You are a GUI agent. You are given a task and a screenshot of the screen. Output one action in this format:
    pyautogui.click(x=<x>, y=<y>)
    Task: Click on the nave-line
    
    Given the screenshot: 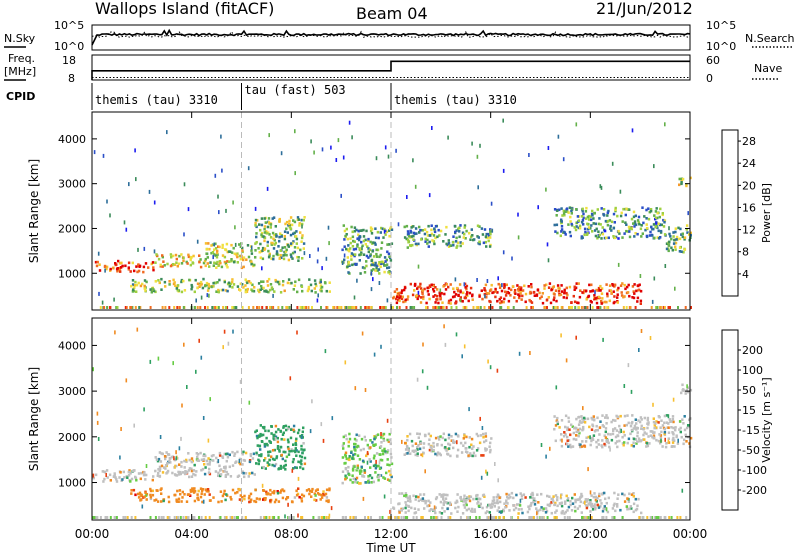 What is the action you would take?
    pyautogui.click(x=390, y=70)
    